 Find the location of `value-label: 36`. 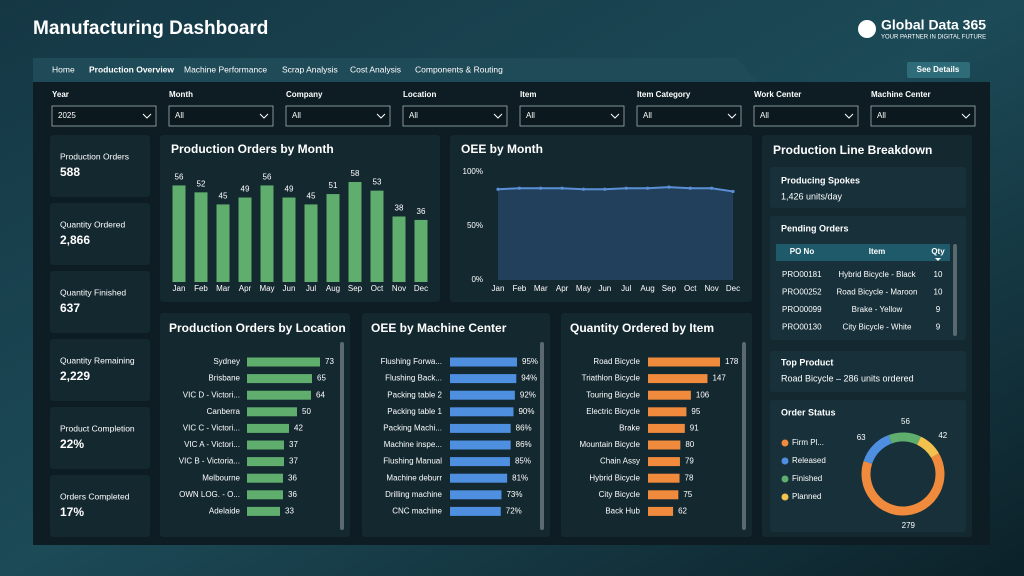

value-label: 36 is located at coordinates (421, 211).